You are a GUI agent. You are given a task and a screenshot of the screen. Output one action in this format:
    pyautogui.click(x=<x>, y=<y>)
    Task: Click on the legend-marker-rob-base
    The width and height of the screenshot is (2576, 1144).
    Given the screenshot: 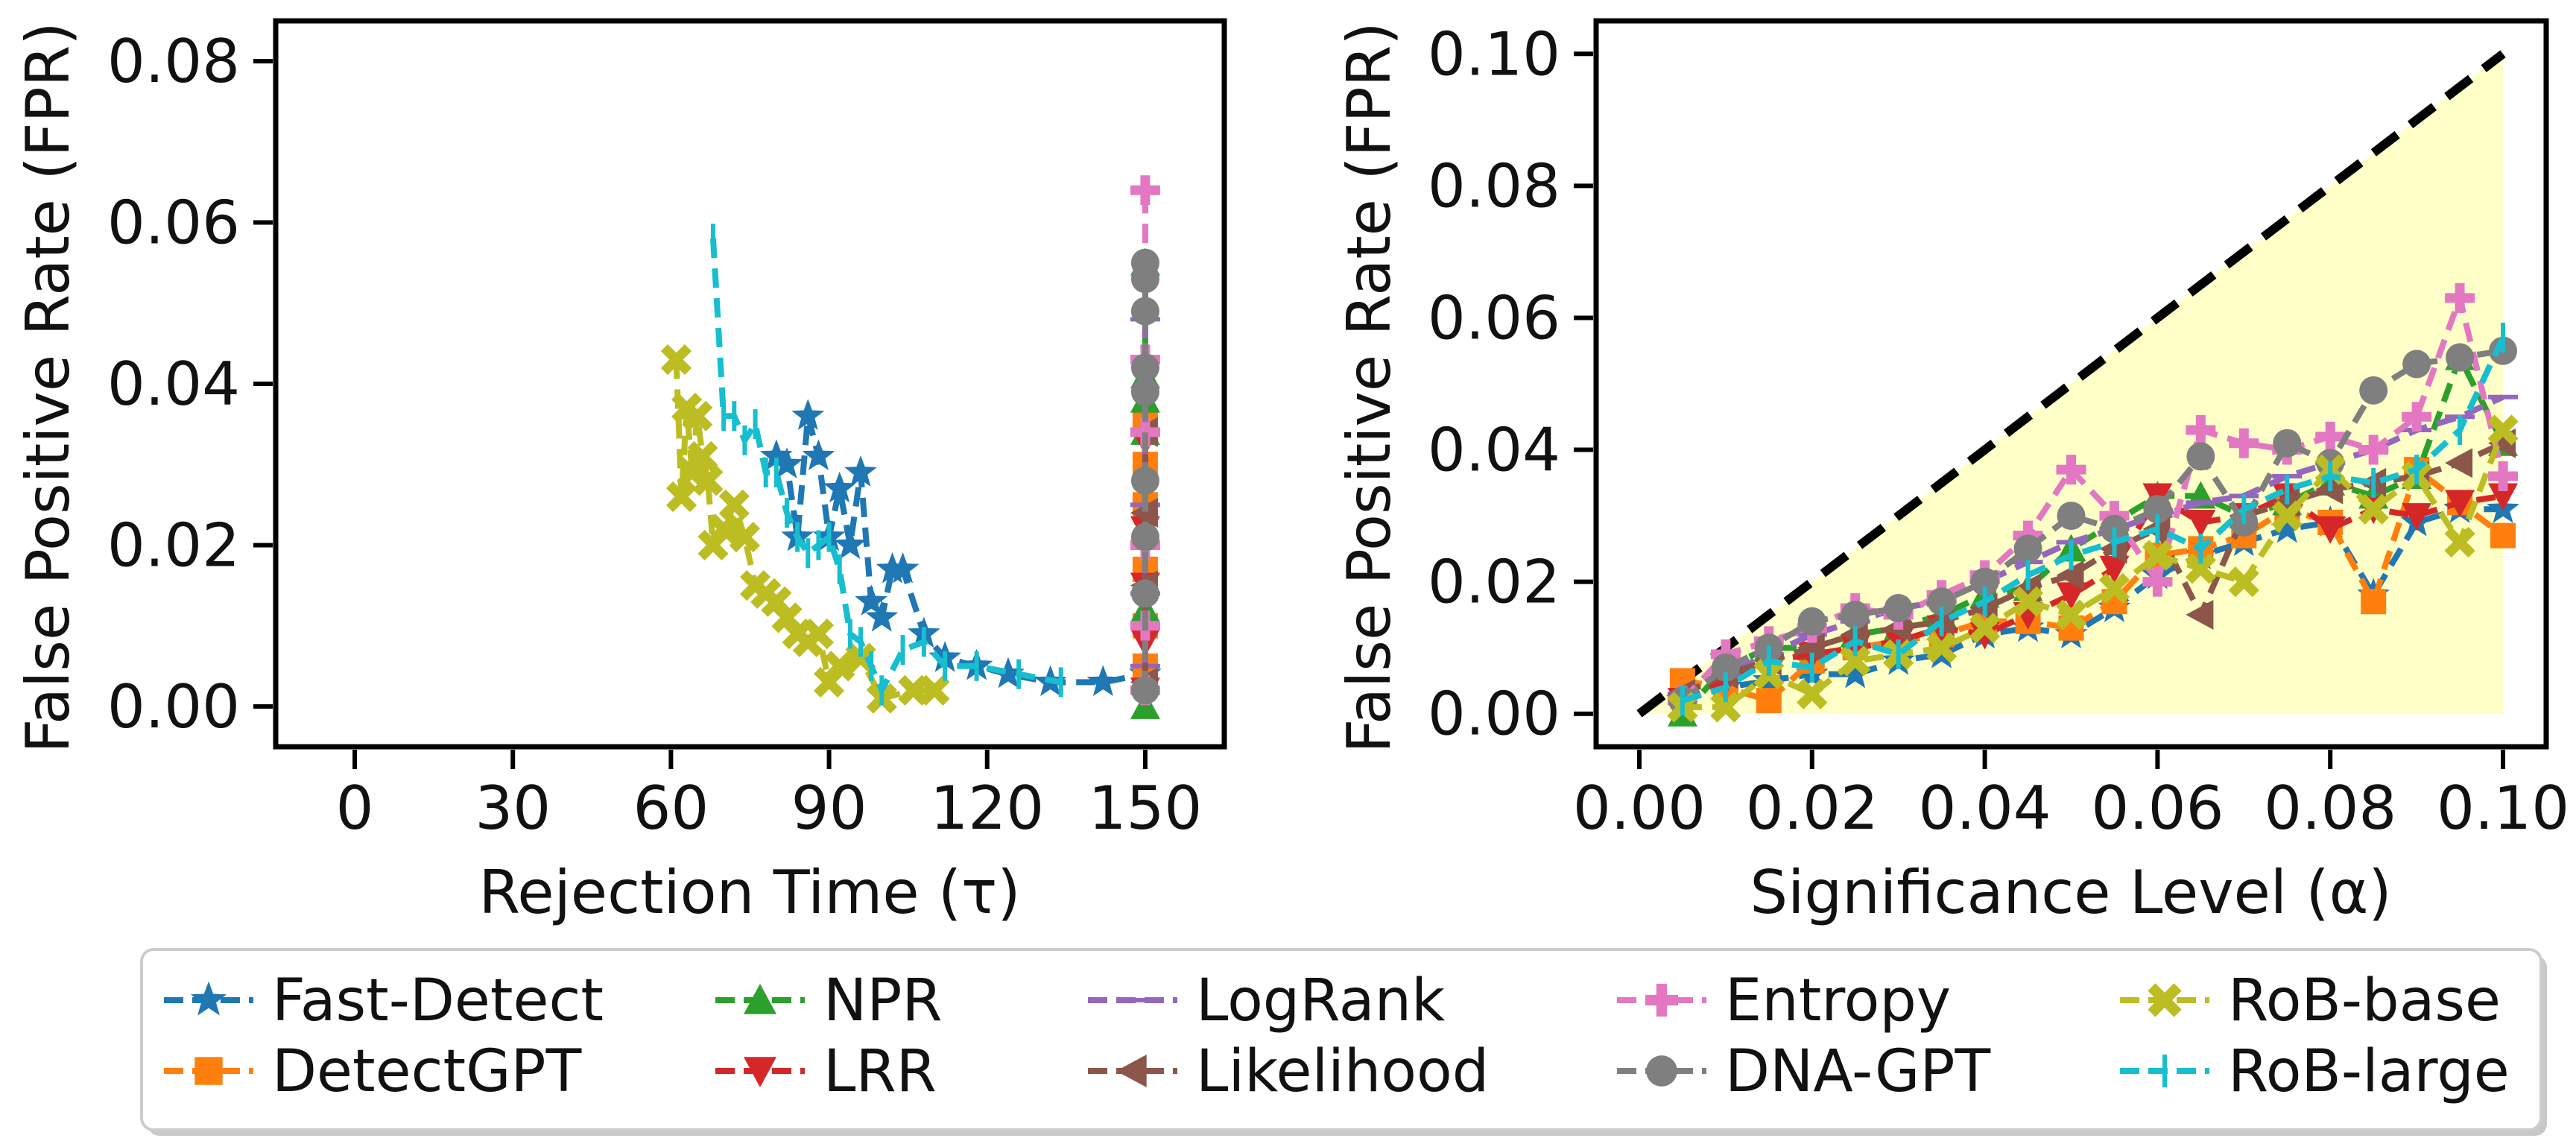 What is the action you would take?
    pyautogui.click(x=2165, y=1000)
    